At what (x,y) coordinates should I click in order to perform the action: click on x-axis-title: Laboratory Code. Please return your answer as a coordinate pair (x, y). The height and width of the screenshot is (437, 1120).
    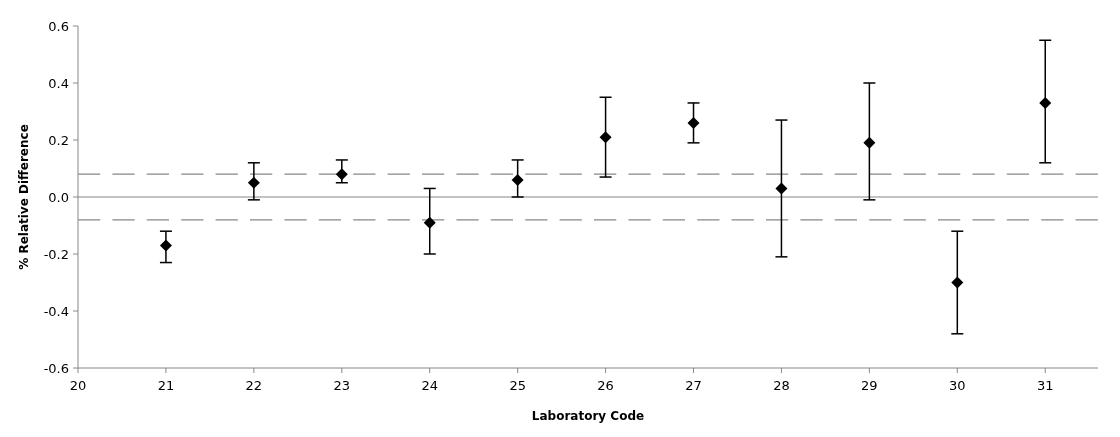
    Looking at the image, I should click on (588, 416).